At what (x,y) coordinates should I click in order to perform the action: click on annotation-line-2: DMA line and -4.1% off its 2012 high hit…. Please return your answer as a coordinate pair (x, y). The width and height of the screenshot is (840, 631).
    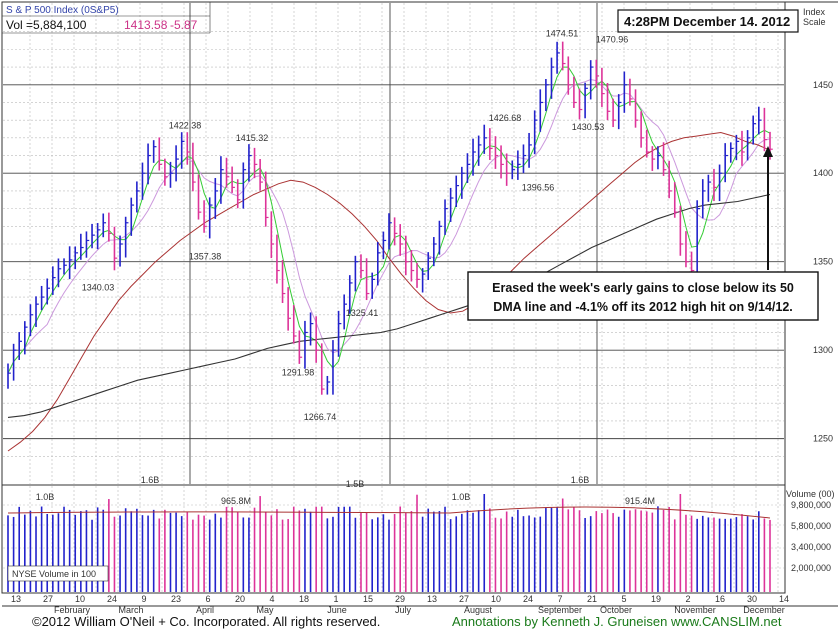
    Looking at the image, I should click on (643, 307).